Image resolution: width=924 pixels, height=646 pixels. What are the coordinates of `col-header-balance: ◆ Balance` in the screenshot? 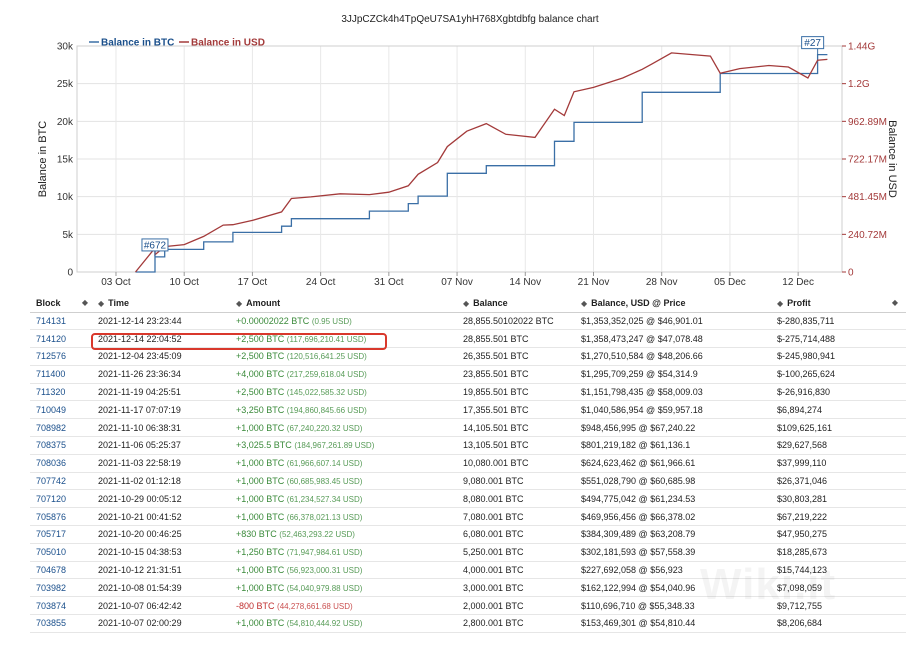 It's located at (516, 303).